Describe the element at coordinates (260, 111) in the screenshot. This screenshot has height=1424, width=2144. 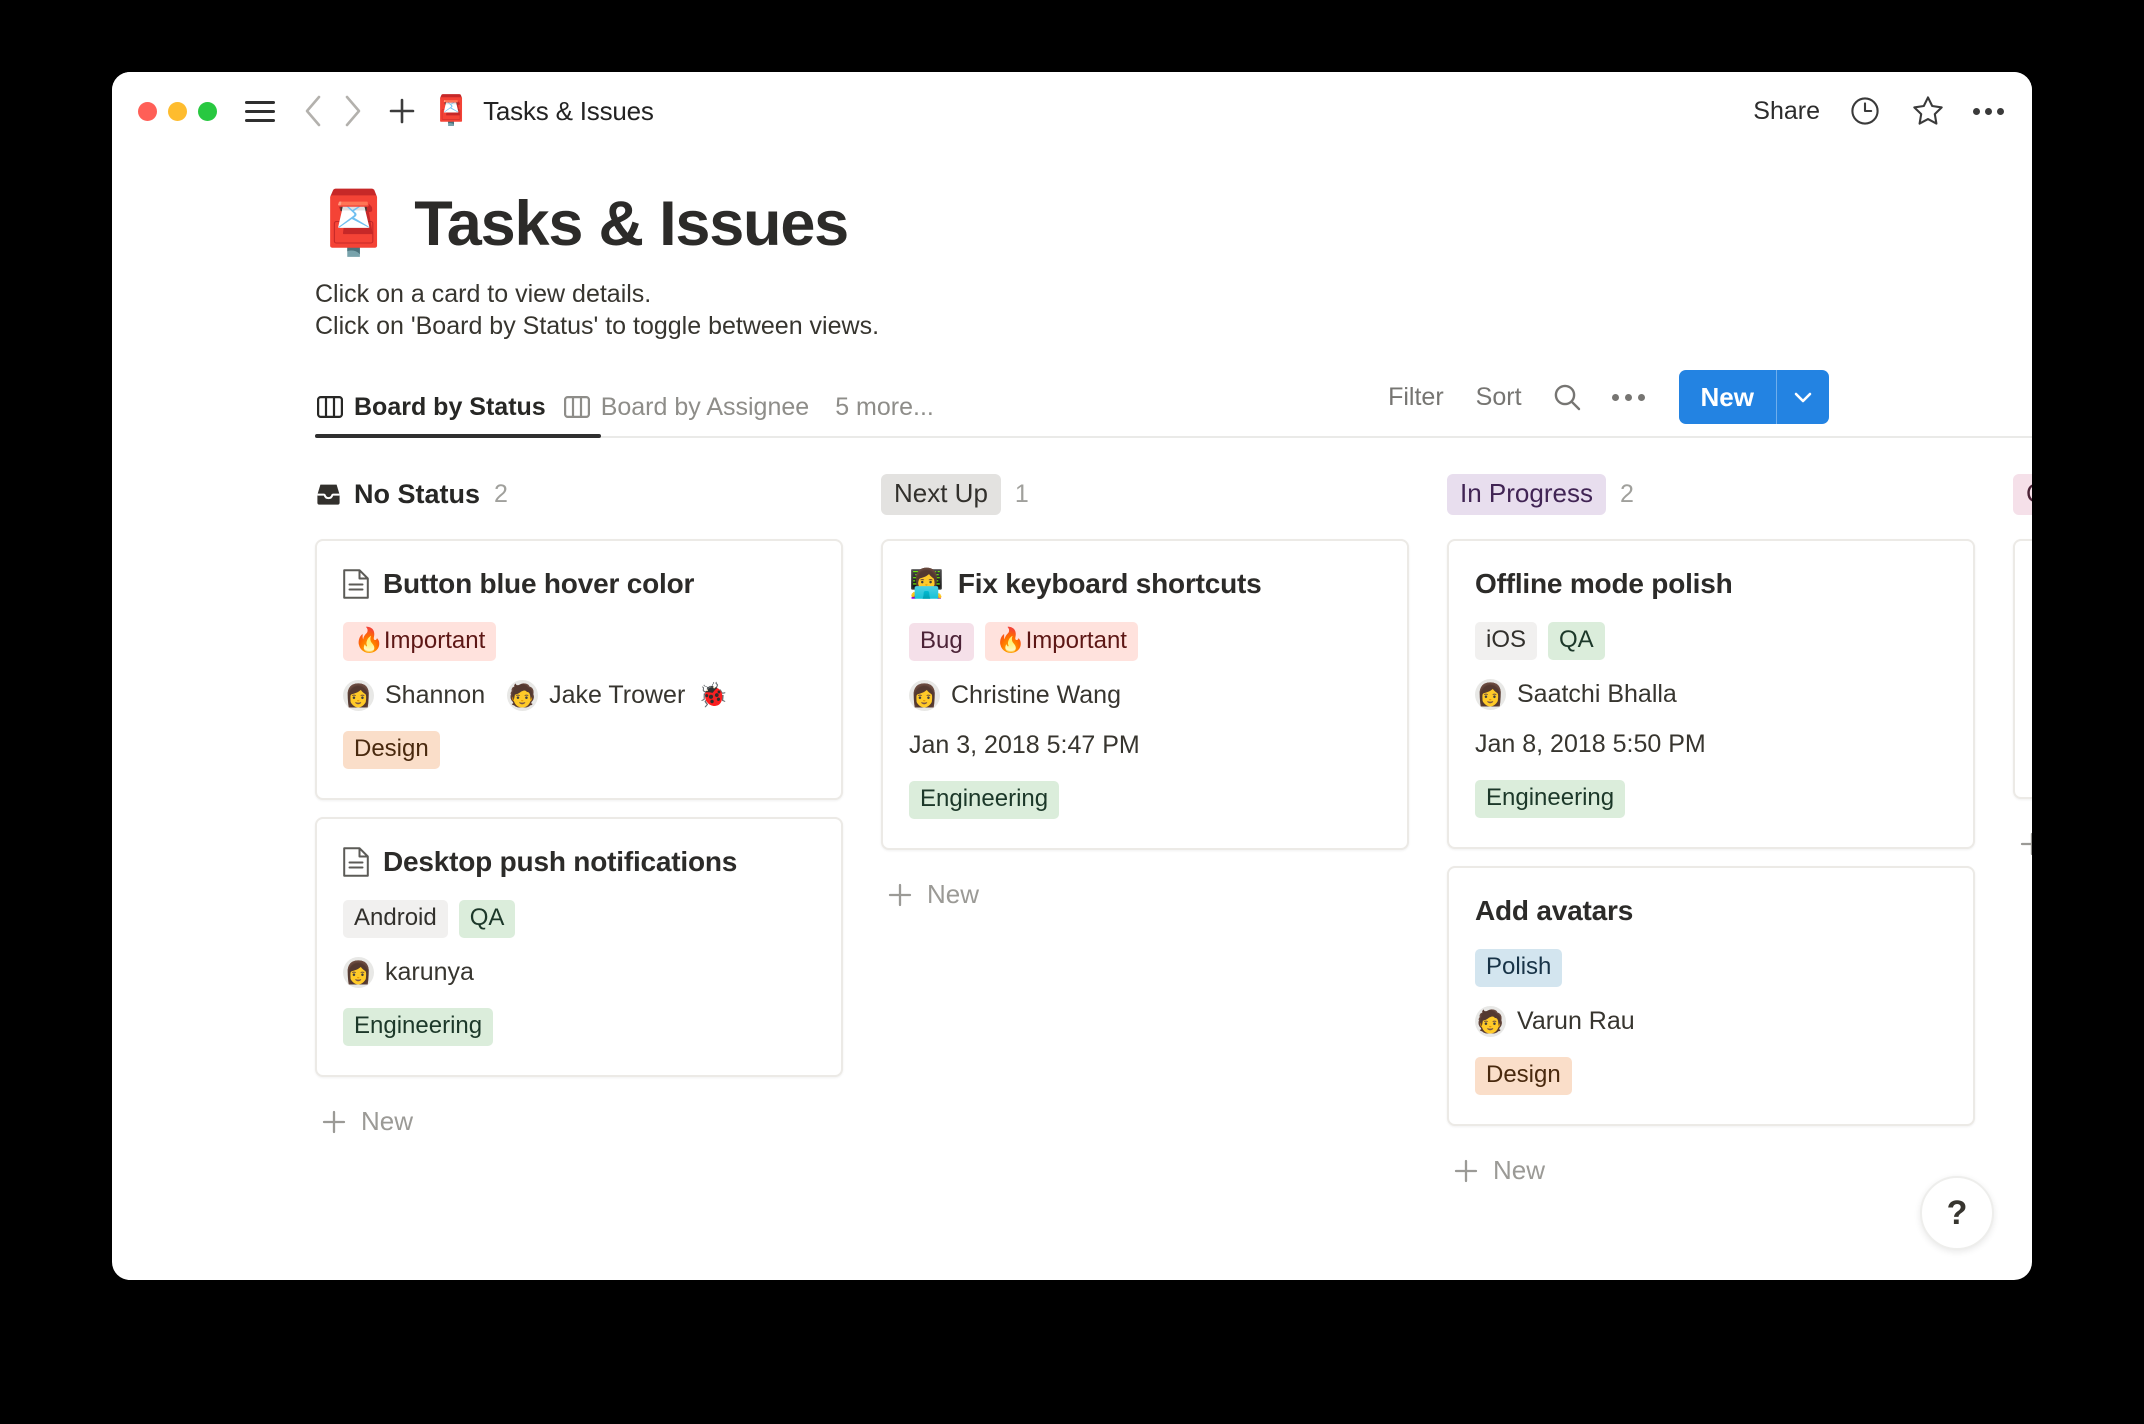
I see `sidebar-toggle-icon` at that location.